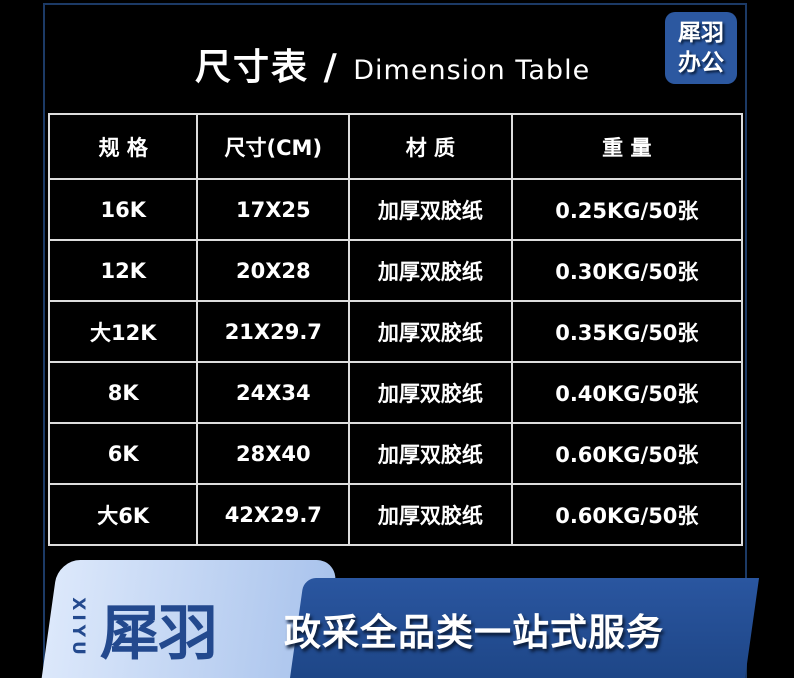 This screenshot has width=794, height=678. What do you see at coordinates (627, 392) in the screenshot?
I see `table-cell: 0.40KG/50张` at bounding box center [627, 392].